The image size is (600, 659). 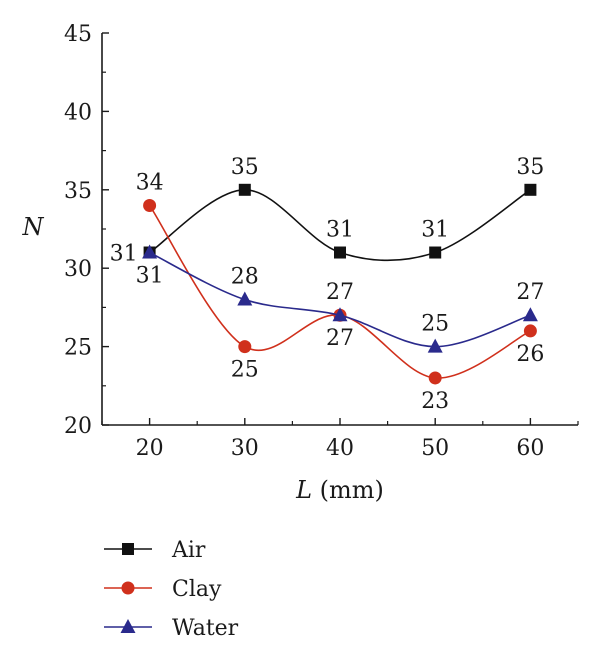 I want to click on legend: Air Clay Water, so click(x=171, y=589).